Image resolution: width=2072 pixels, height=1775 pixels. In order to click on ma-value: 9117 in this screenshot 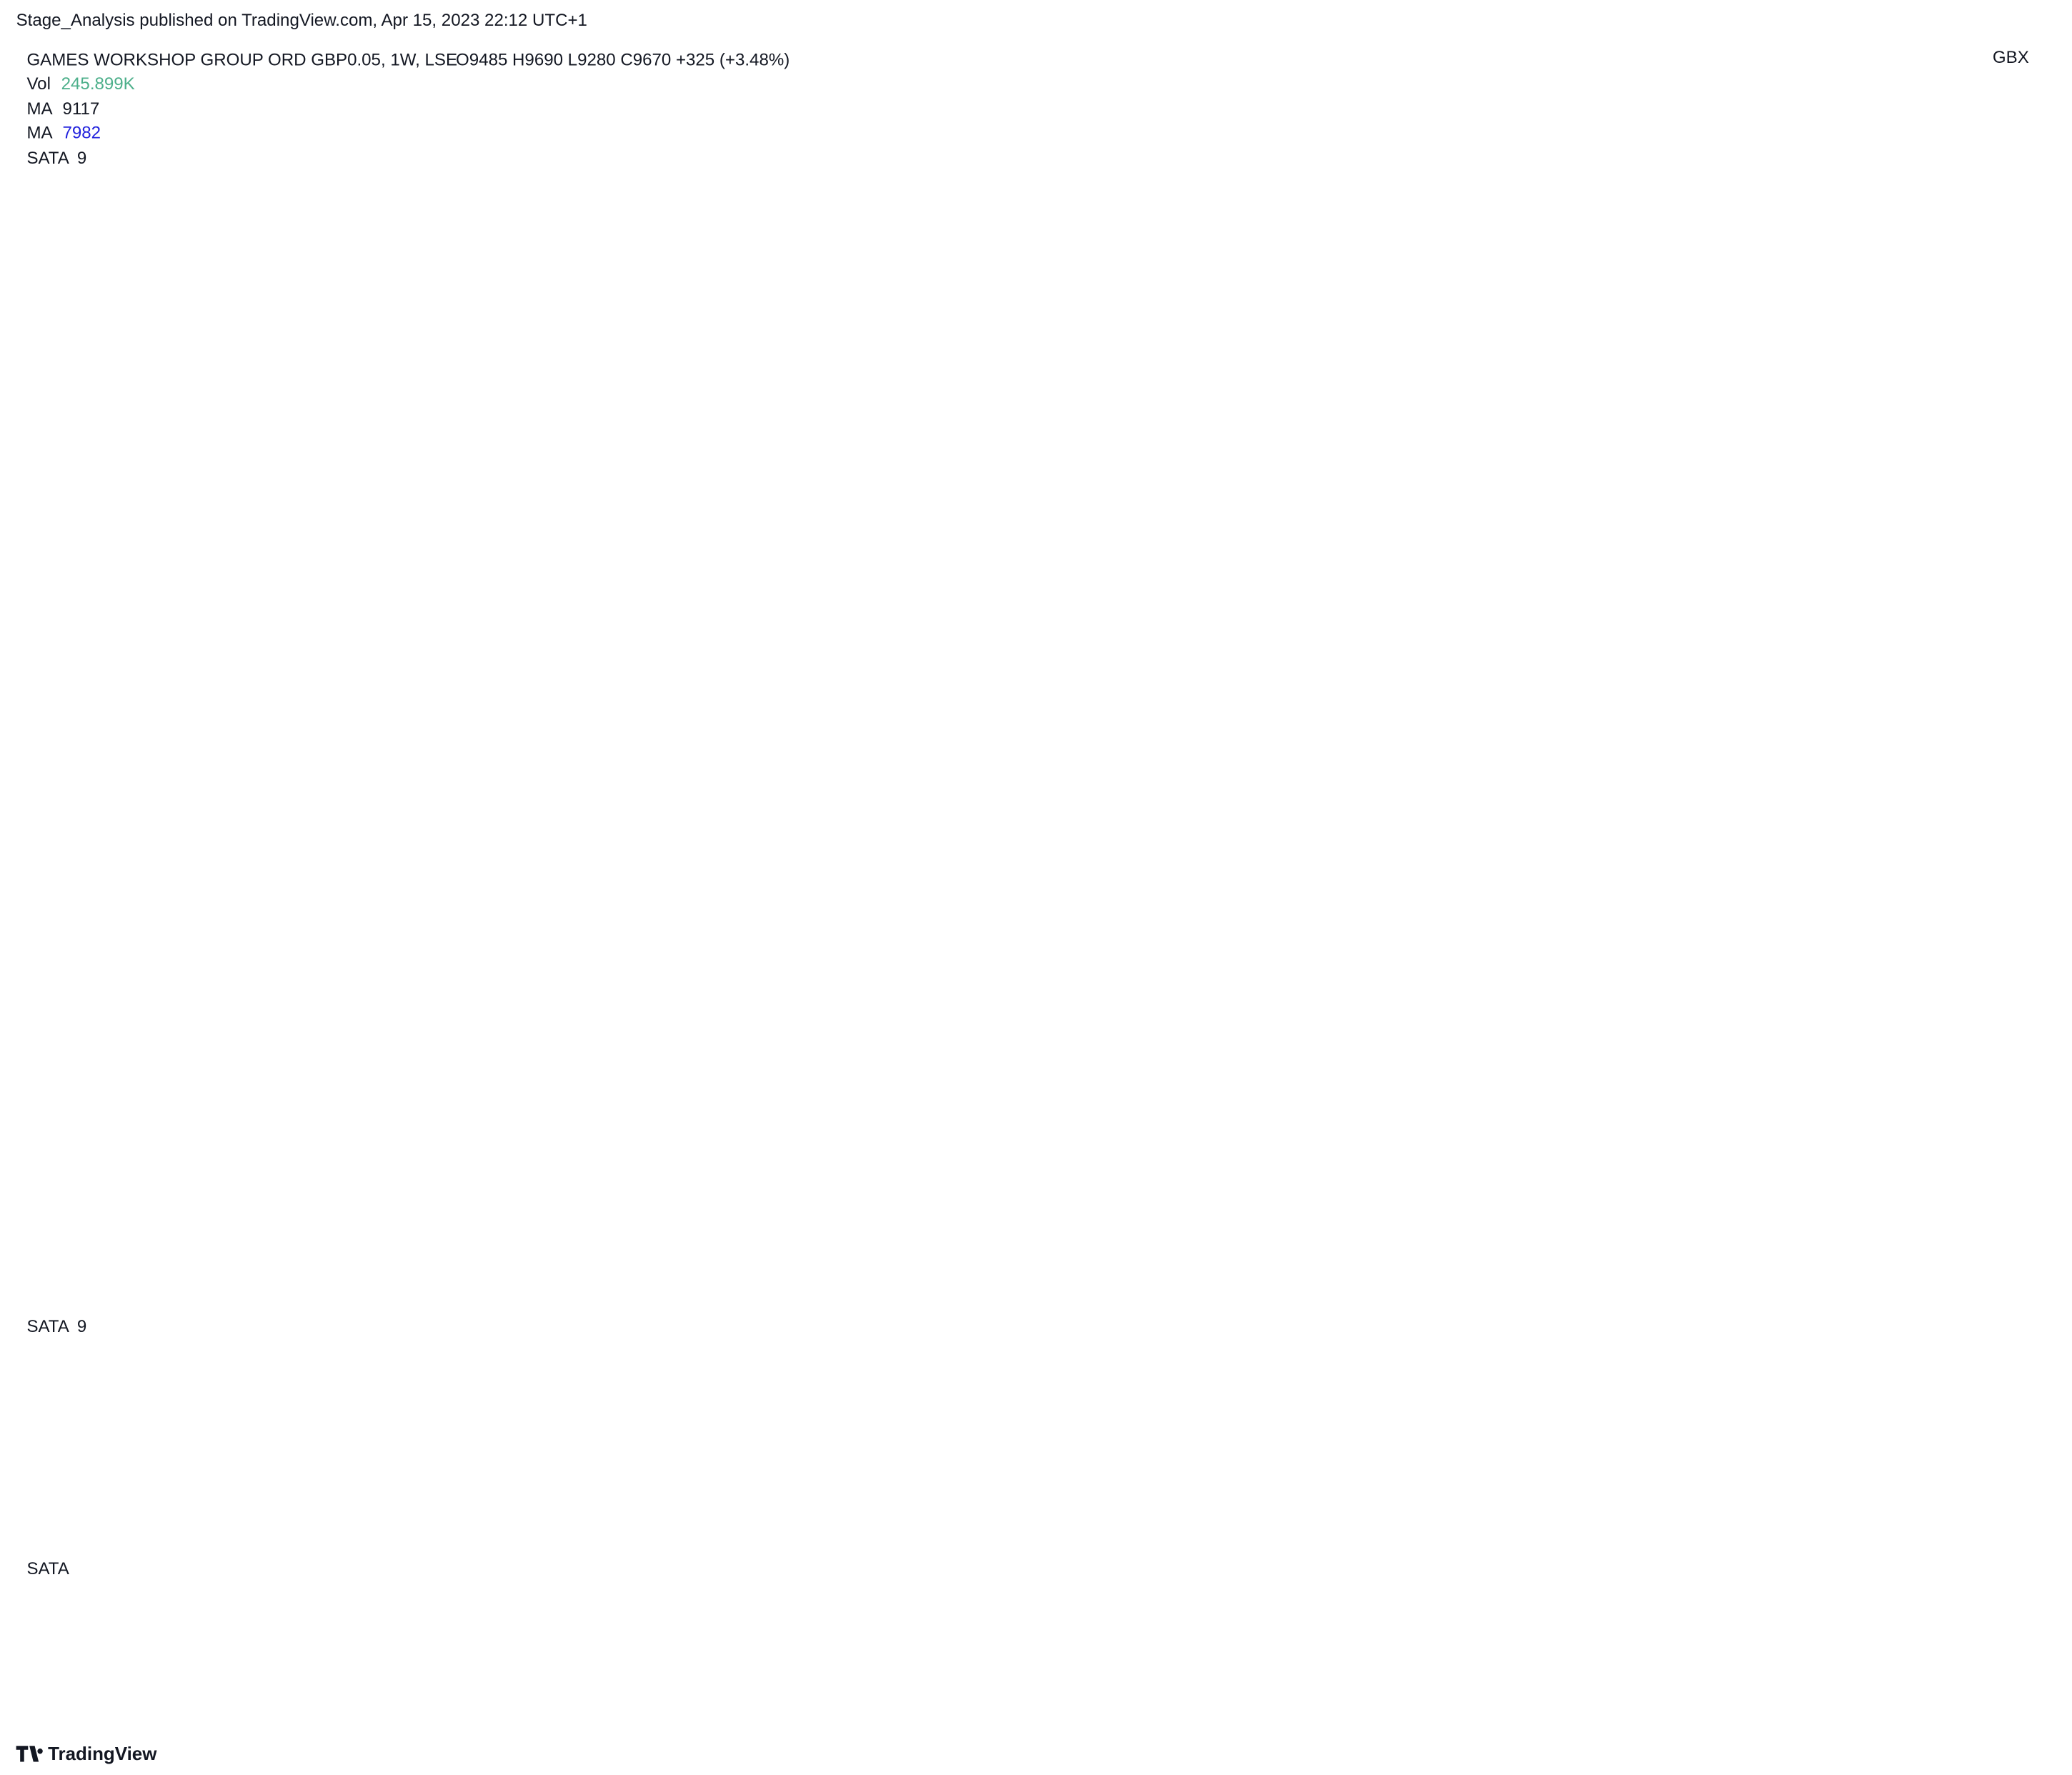, I will do `click(81, 109)`.